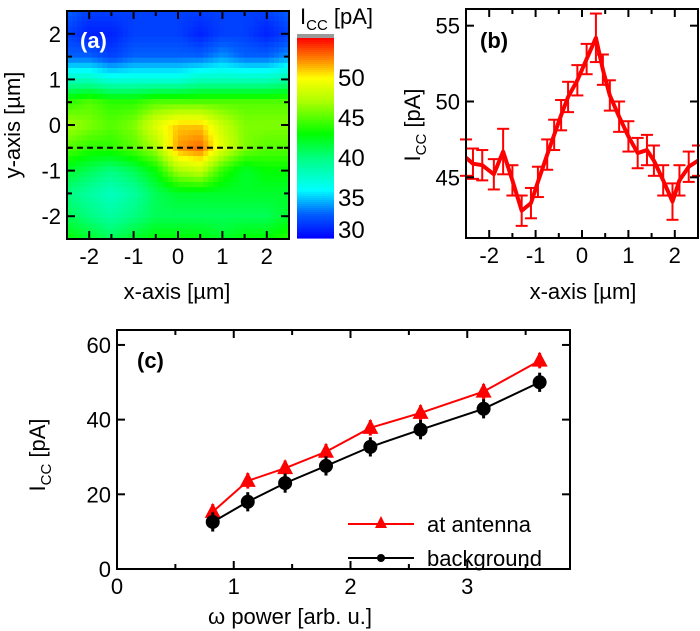 The width and height of the screenshot is (700, 631). I want to click on x-axis-label-b: x-axis [µm], so click(583, 291).